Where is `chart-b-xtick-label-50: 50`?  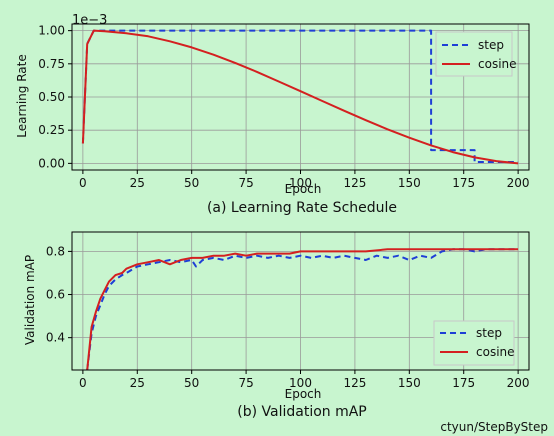
chart-b-xtick-label-50: 50 is located at coordinates (191, 383).